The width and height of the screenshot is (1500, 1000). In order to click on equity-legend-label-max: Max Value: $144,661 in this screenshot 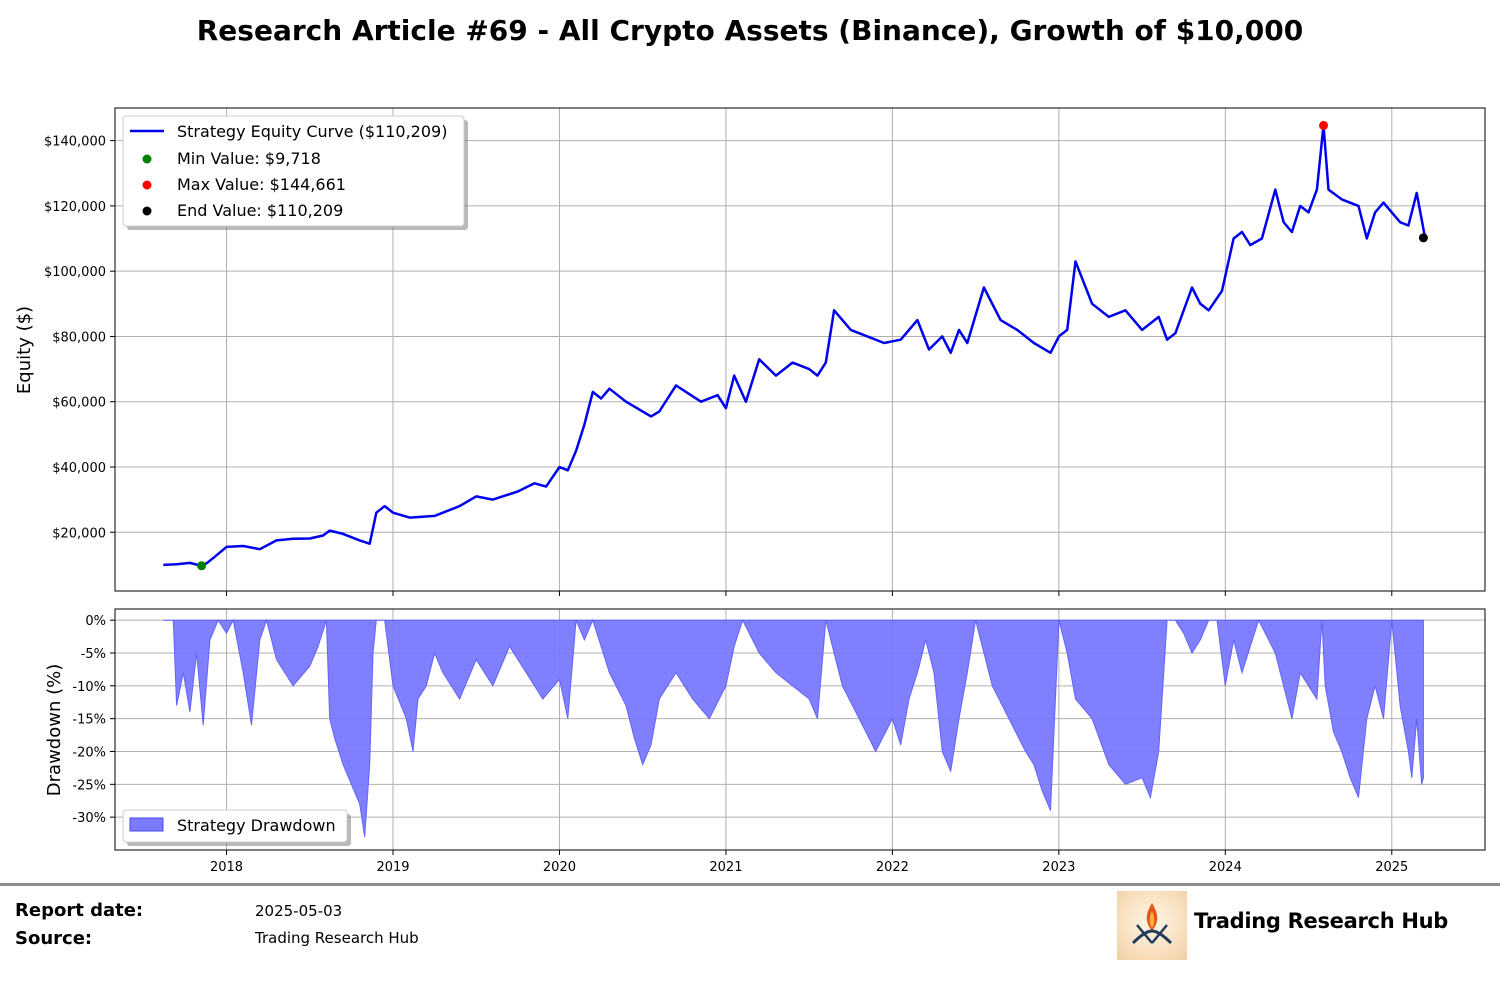, I will do `click(261, 184)`.